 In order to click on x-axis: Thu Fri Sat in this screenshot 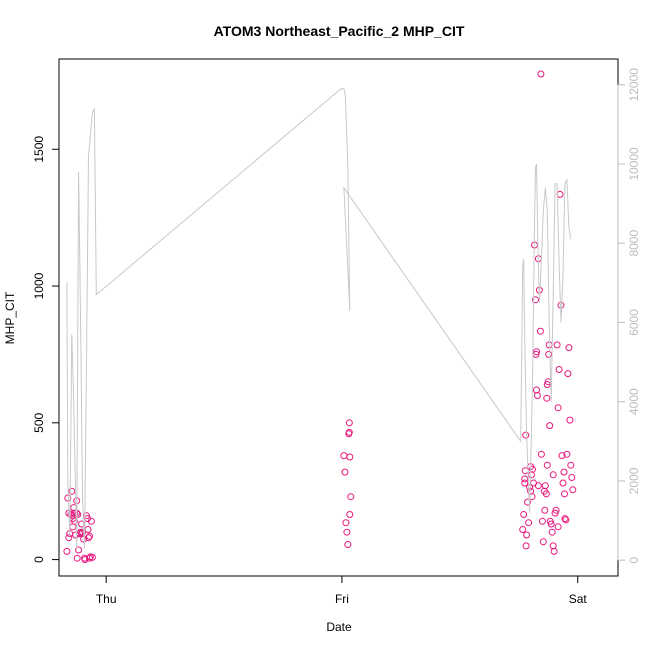, I will do `click(342, 590)`.